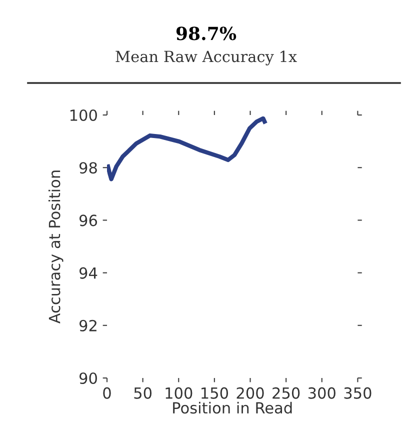 Image resolution: width=412 pixels, height=433 pixels. What do you see at coordinates (143, 393) in the screenshot?
I see `x-tick-label: 50` at bounding box center [143, 393].